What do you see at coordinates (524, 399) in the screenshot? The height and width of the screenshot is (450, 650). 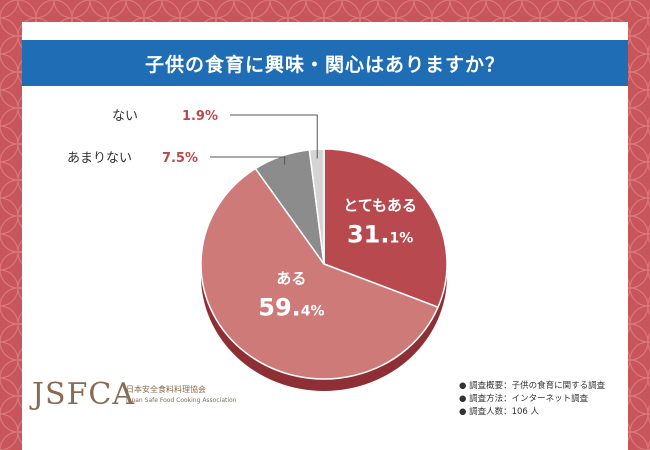 I see `survey-note-method: ● 調査方法：インターネット調査` at bounding box center [524, 399].